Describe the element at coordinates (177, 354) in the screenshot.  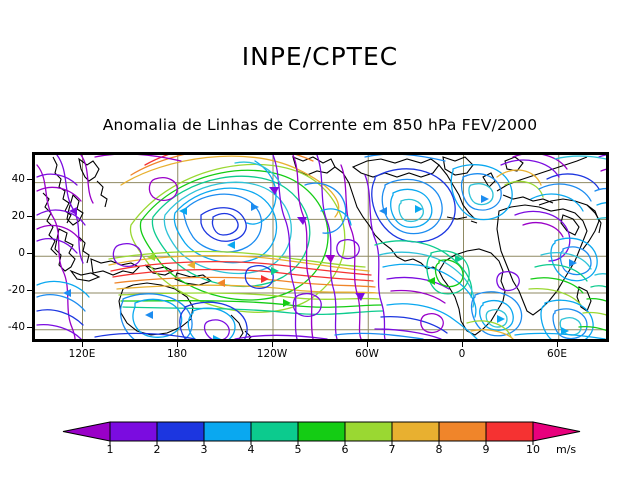
I see `xtick-label-180: 180` at that location.